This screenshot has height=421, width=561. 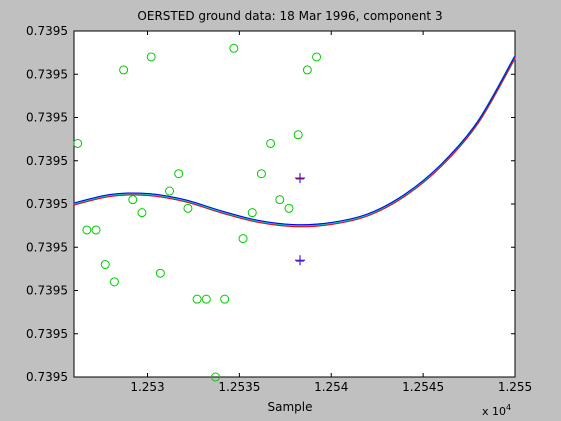 I want to click on x-axis-exponent-base: x 10, so click(x=494, y=411).